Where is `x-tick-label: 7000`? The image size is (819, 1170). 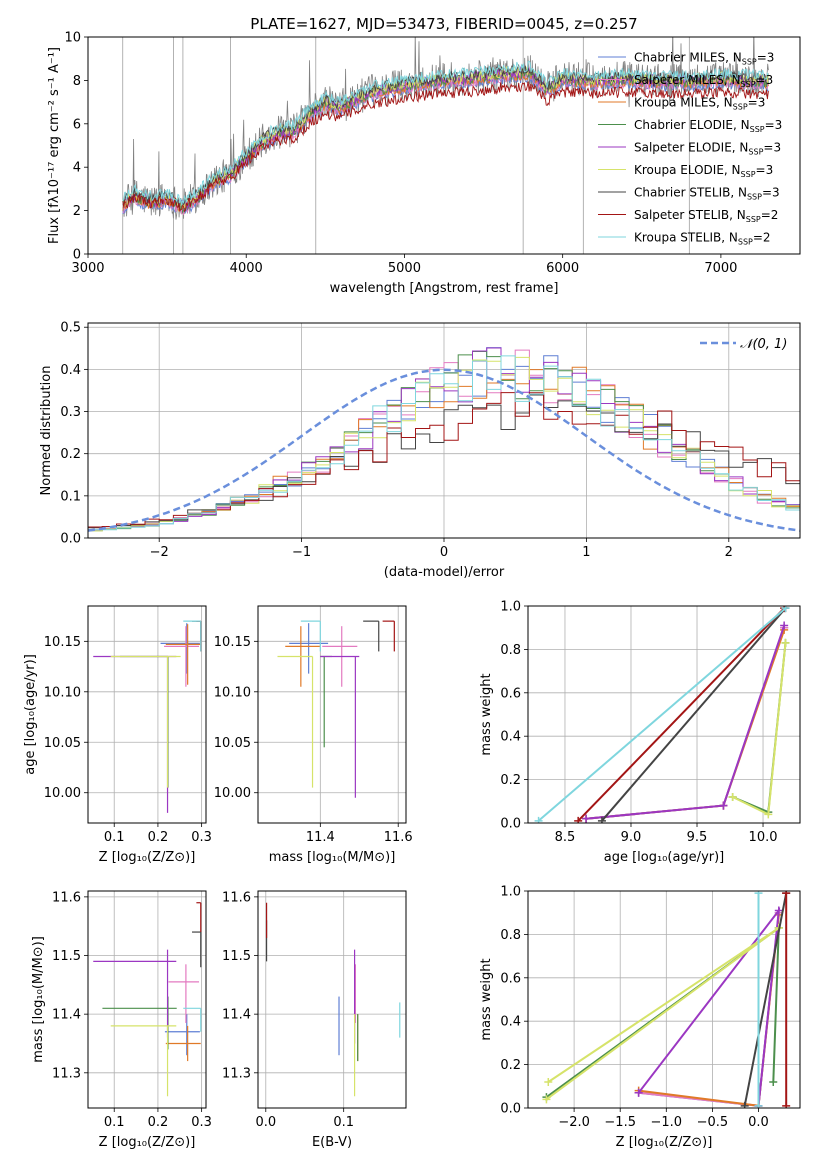 x-tick-label: 7000 is located at coordinates (720, 268).